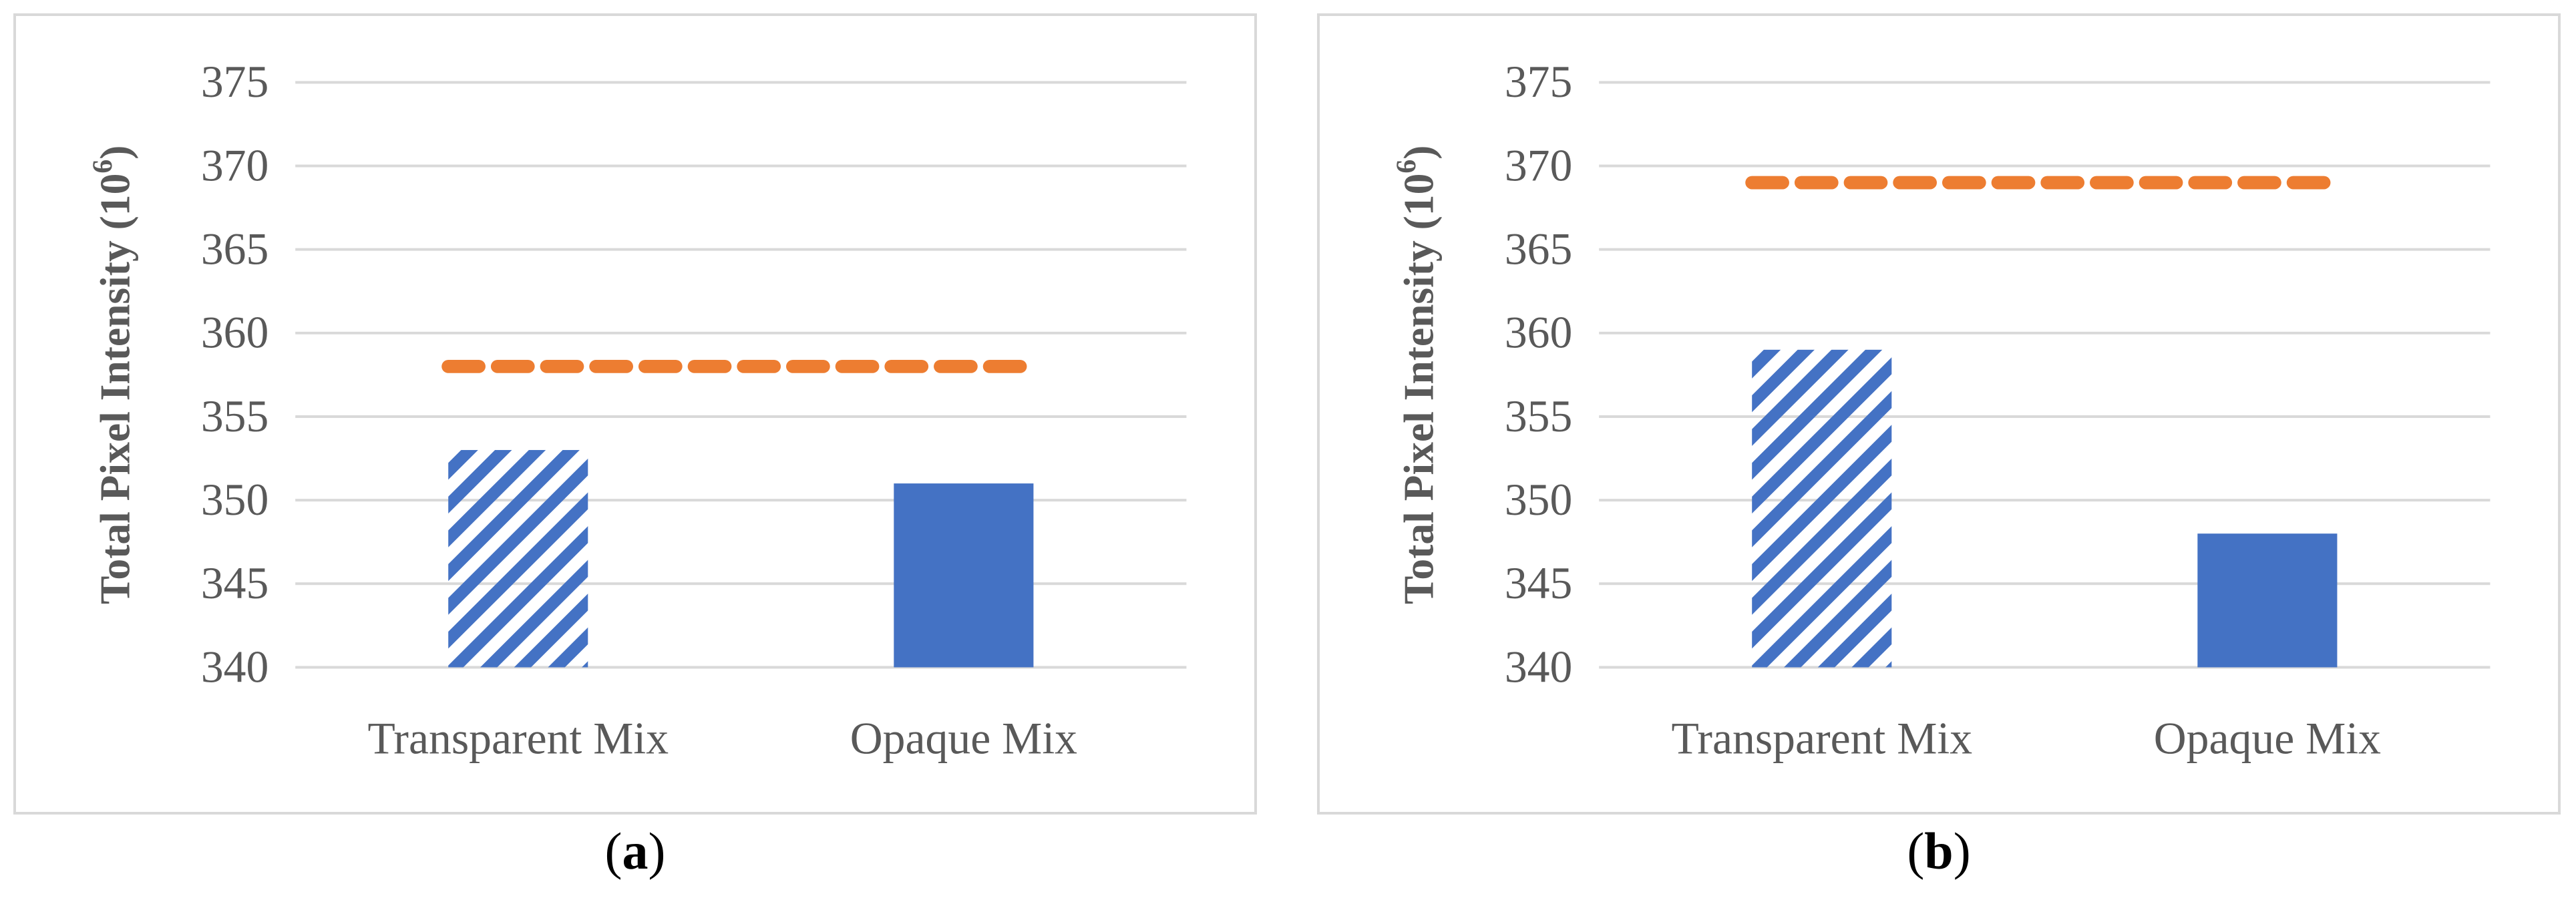 This screenshot has width=2576, height=902. Describe the element at coordinates (1916, 851) in the screenshot. I see `caption-b-open: (` at that location.